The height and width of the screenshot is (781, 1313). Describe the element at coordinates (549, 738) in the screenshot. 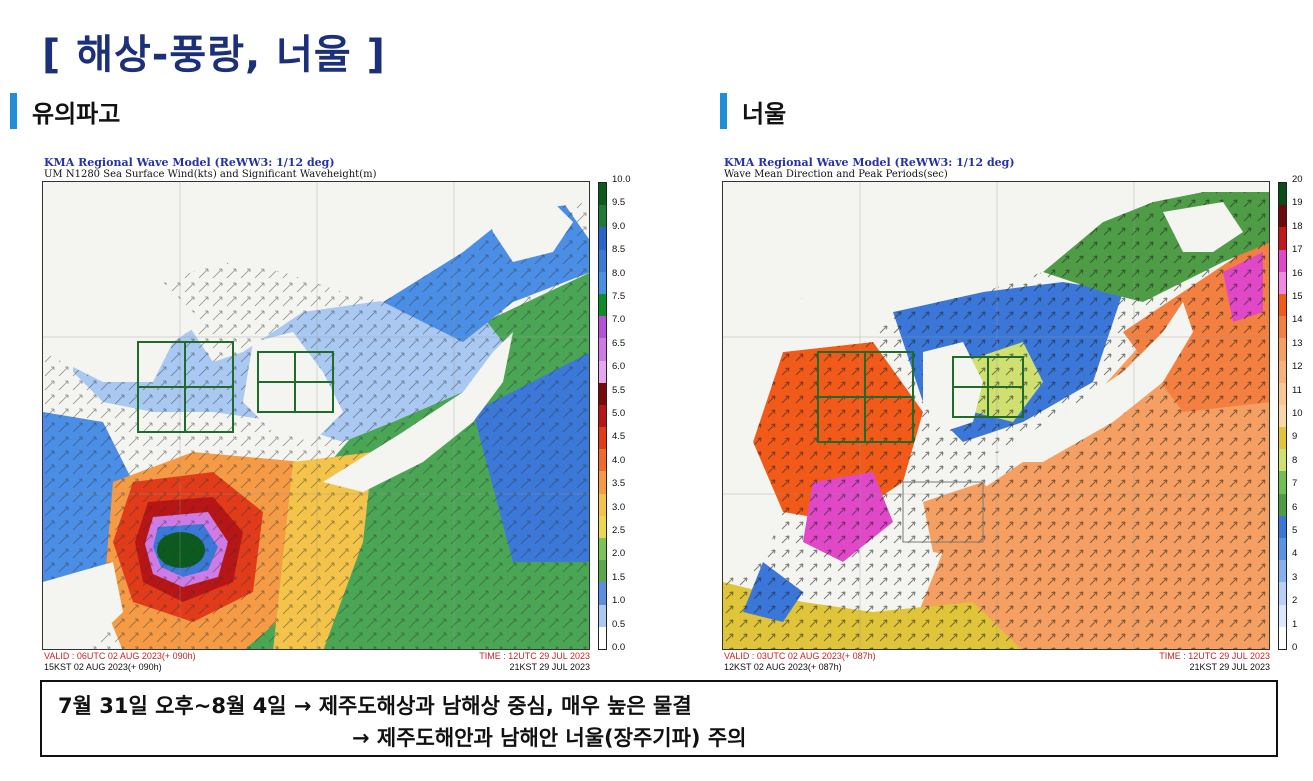

I see `summary-line-2: → 제주도해안과 남해안 너울(장주기파) 주의` at that location.